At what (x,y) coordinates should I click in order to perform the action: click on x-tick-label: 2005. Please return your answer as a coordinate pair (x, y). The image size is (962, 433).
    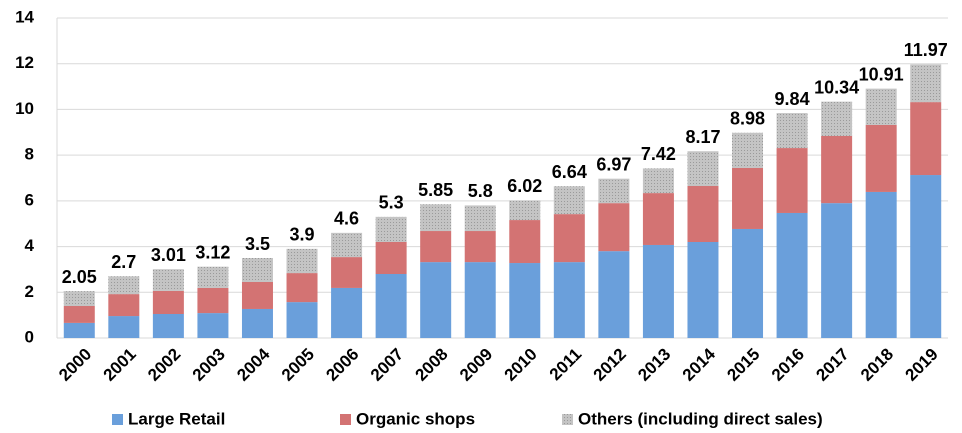
    Looking at the image, I should click on (298, 365).